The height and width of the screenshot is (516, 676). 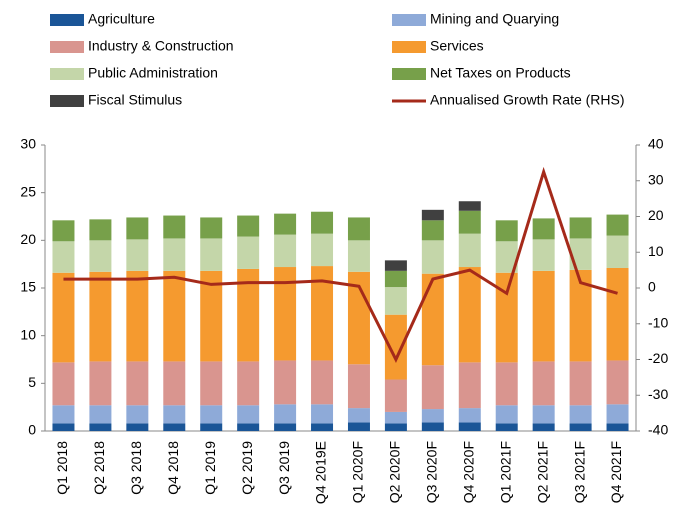 What do you see at coordinates (468, 472) in the screenshot?
I see `x-tick-label: Q4 2020F` at bounding box center [468, 472].